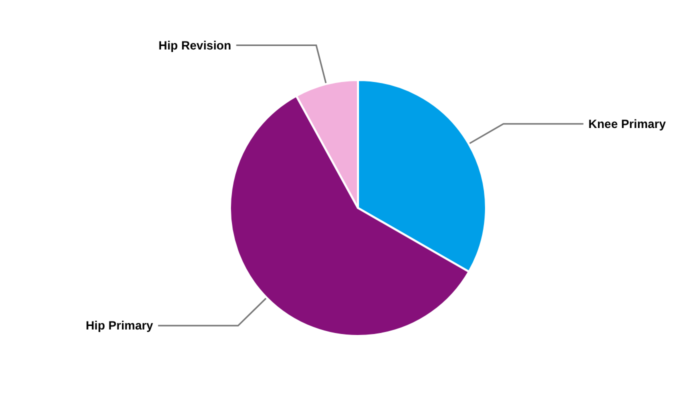  I want to click on slice-label: Knee Primary, so click(627, 123).